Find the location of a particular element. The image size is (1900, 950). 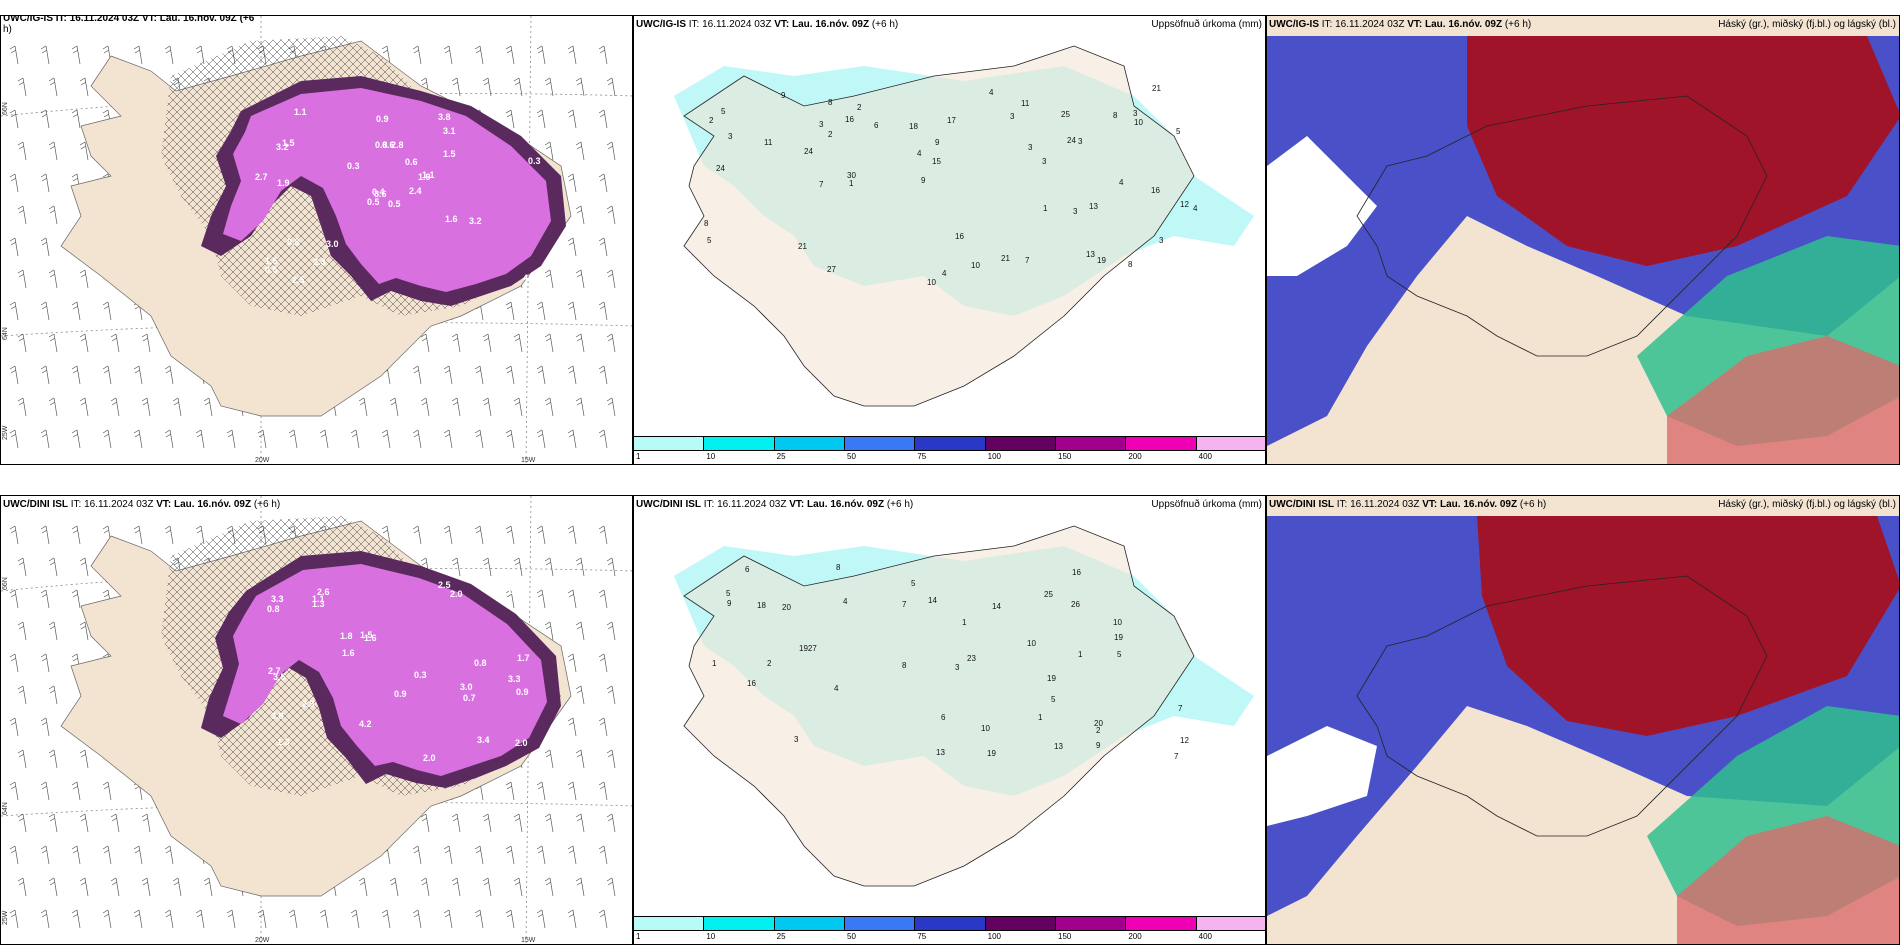

colorbar-tick: 100 is located at coordinates (994, 936).